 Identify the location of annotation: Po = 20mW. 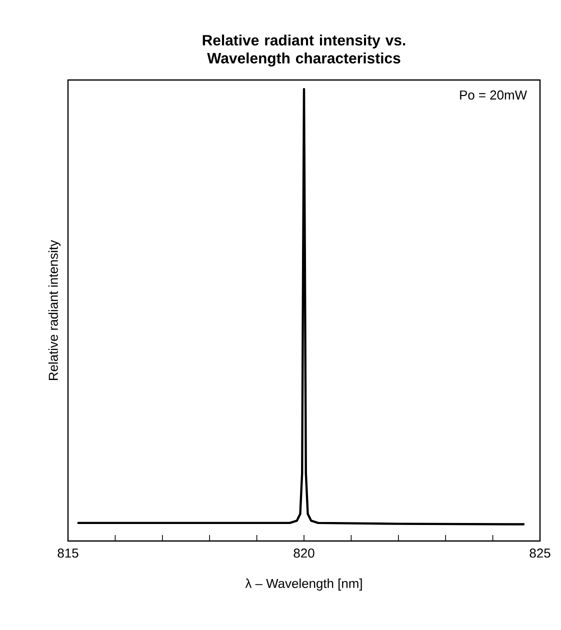
(493, 95).